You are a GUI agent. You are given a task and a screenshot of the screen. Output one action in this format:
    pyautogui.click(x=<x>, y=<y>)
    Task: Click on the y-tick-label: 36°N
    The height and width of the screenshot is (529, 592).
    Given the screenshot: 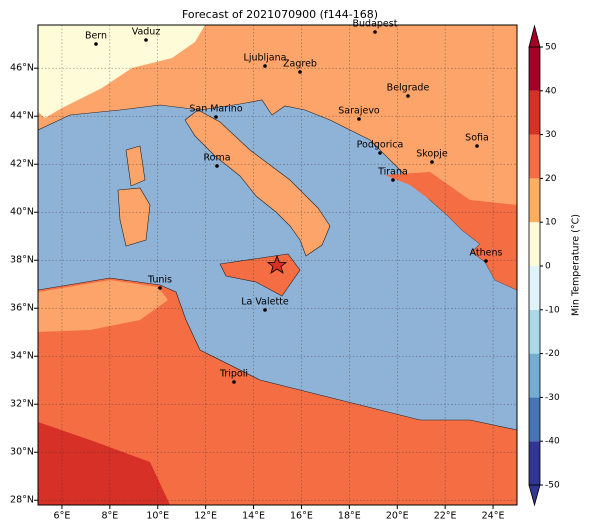 What is the action you would take?
    pyautogui.click(x=22, y=308)
    